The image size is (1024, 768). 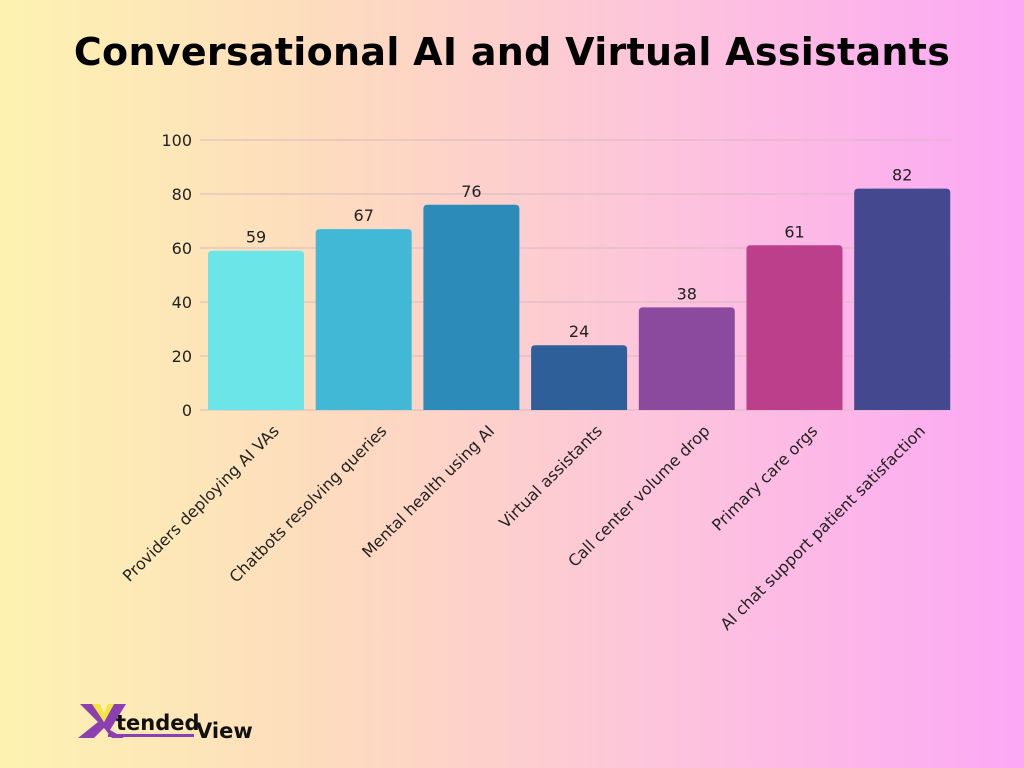 What do you see at coordinates (158, 723) in the screenshot?
I see `svg-text: tended` at bounding box center [158, 723].